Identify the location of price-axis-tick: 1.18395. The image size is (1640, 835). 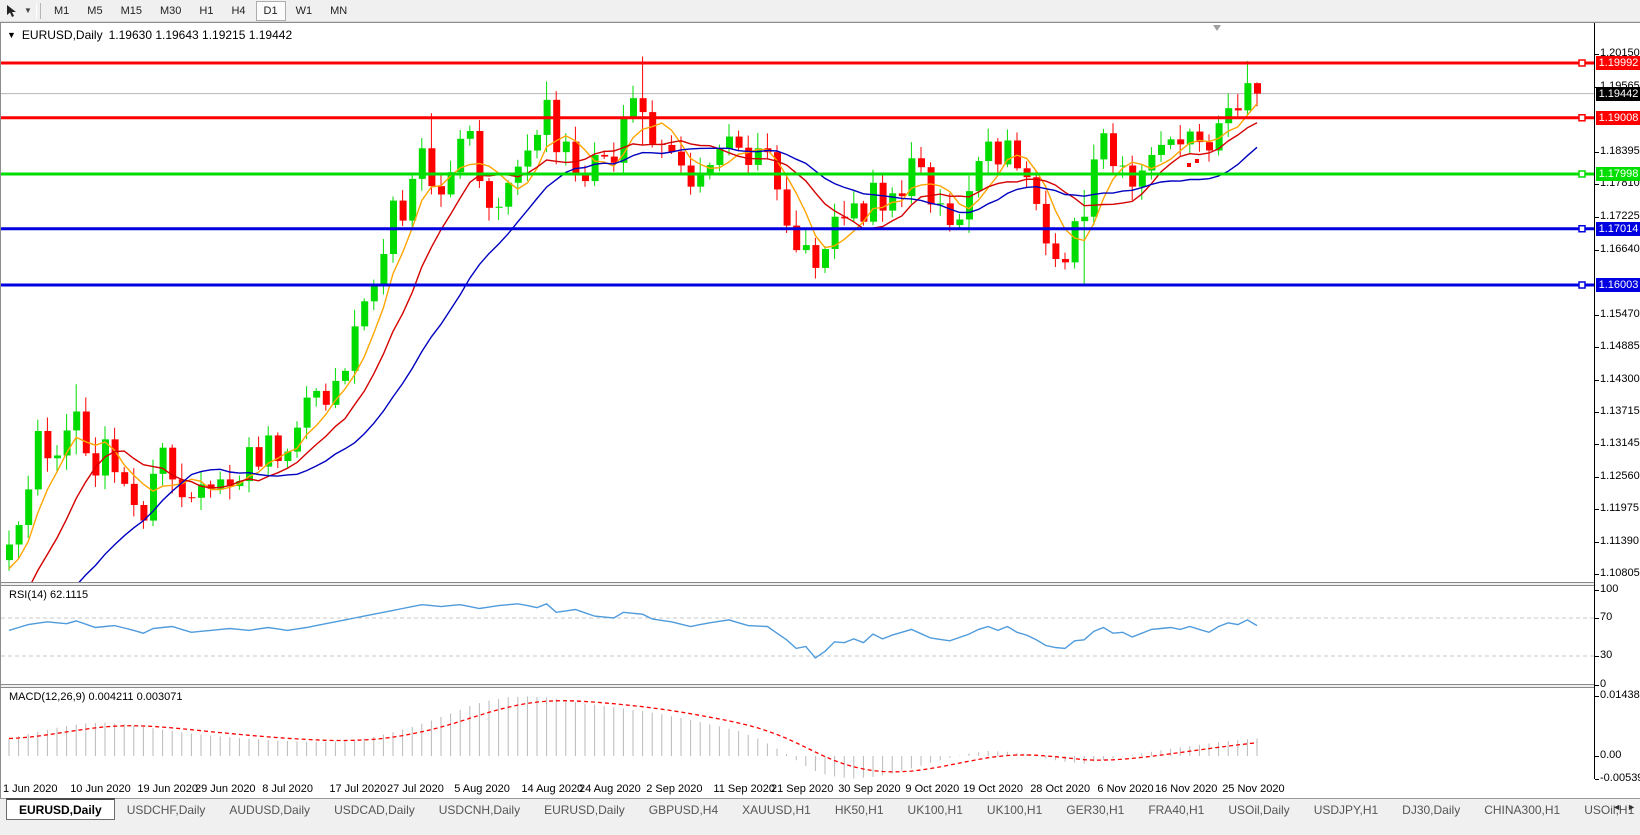
(1620, 150).